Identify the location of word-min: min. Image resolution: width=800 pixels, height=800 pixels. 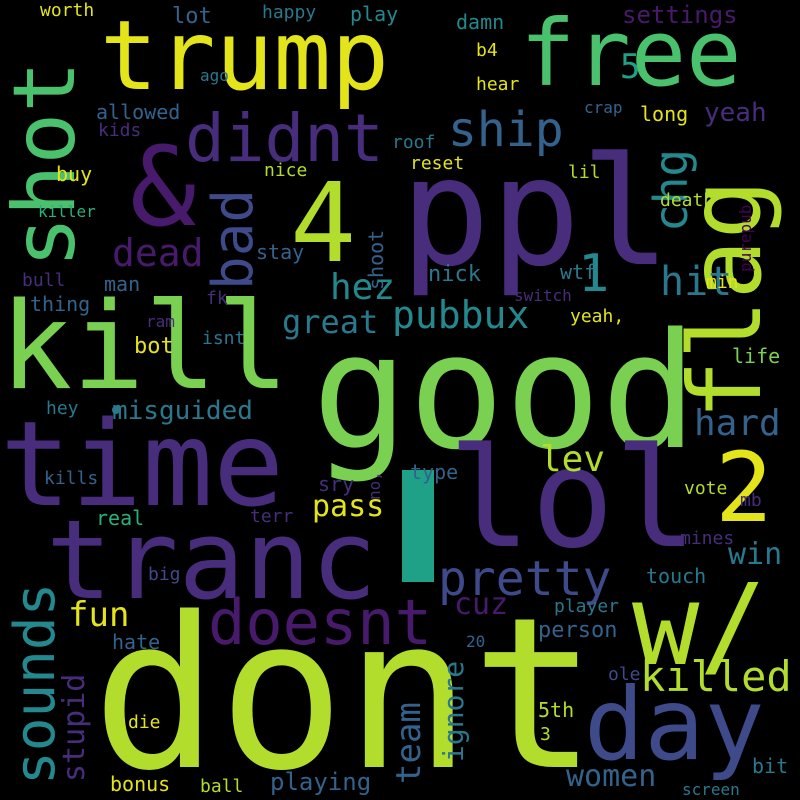
(722, 282).